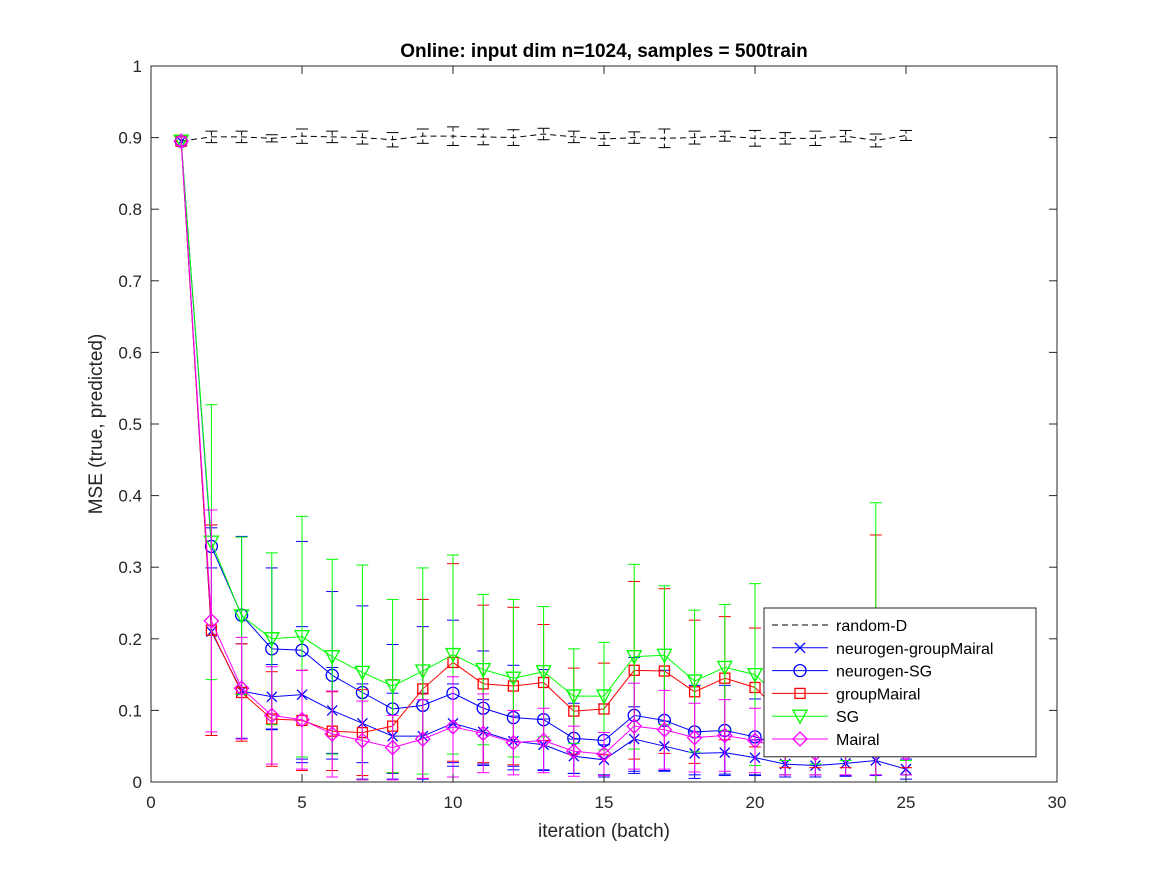 Image resolution: width=1167 pixels, height=875 pixels. What do you see at coordinates (604, 802) in the screenshot?
I see `x-tick-label: 15` at bounding box center [604, 802].